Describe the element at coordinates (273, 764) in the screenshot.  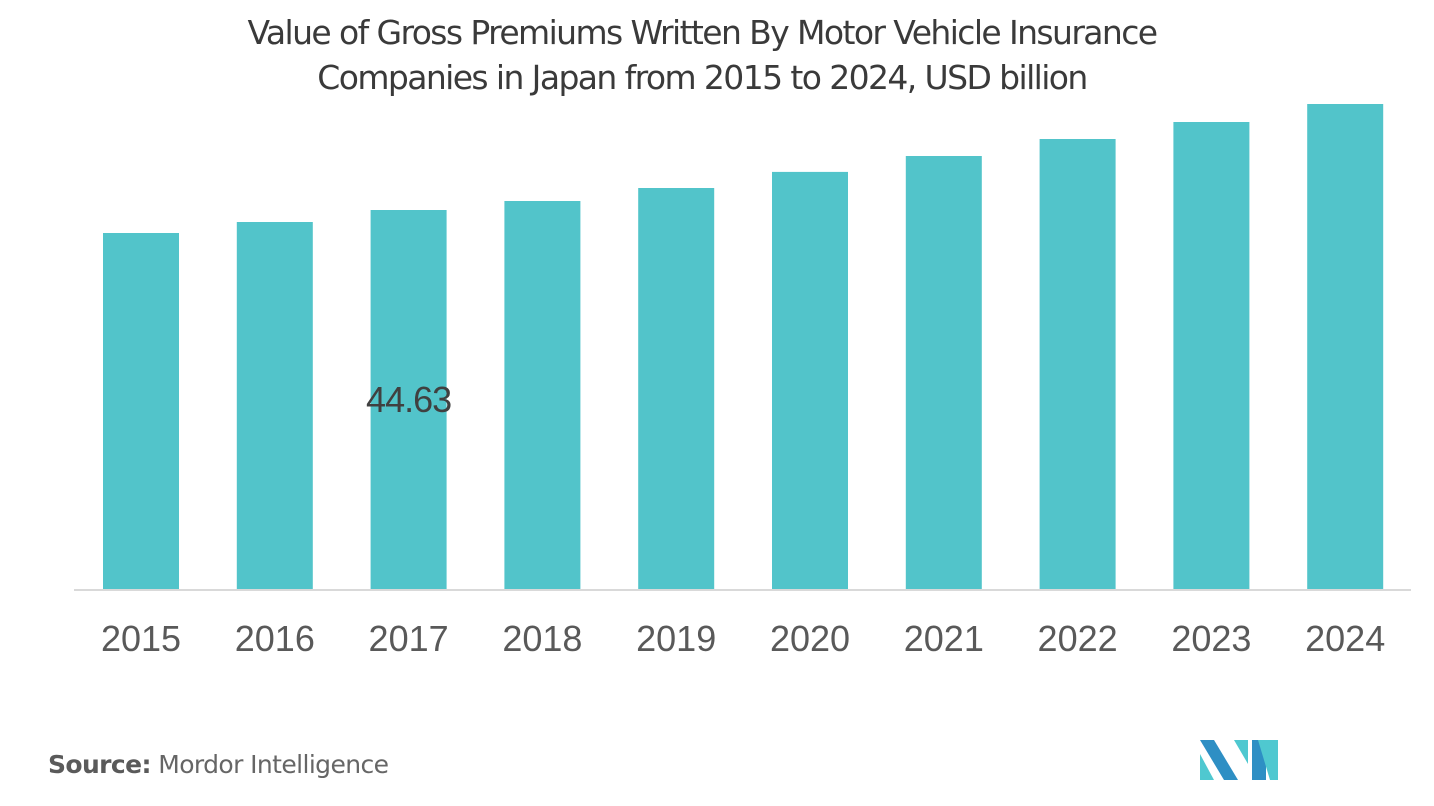
I see `source-value: Mordor Intelligence` at that location.